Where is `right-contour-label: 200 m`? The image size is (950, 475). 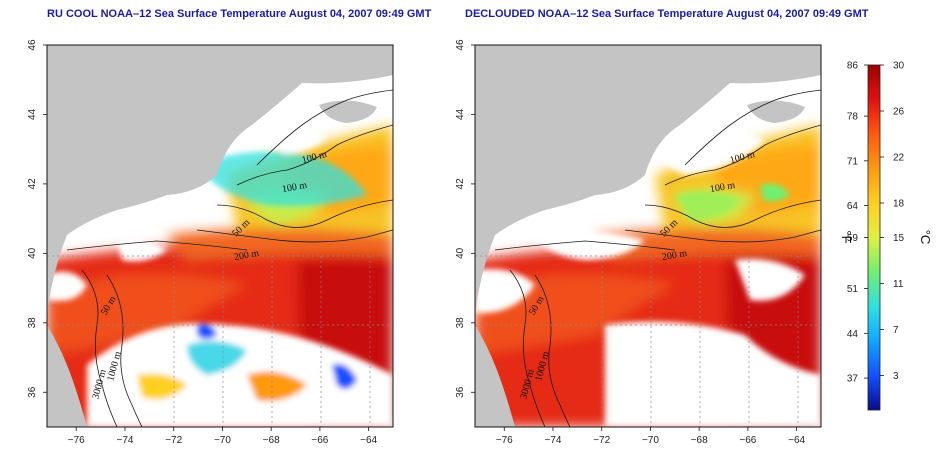
right-contour-label: 200 m is located at coordinates (674, 255).